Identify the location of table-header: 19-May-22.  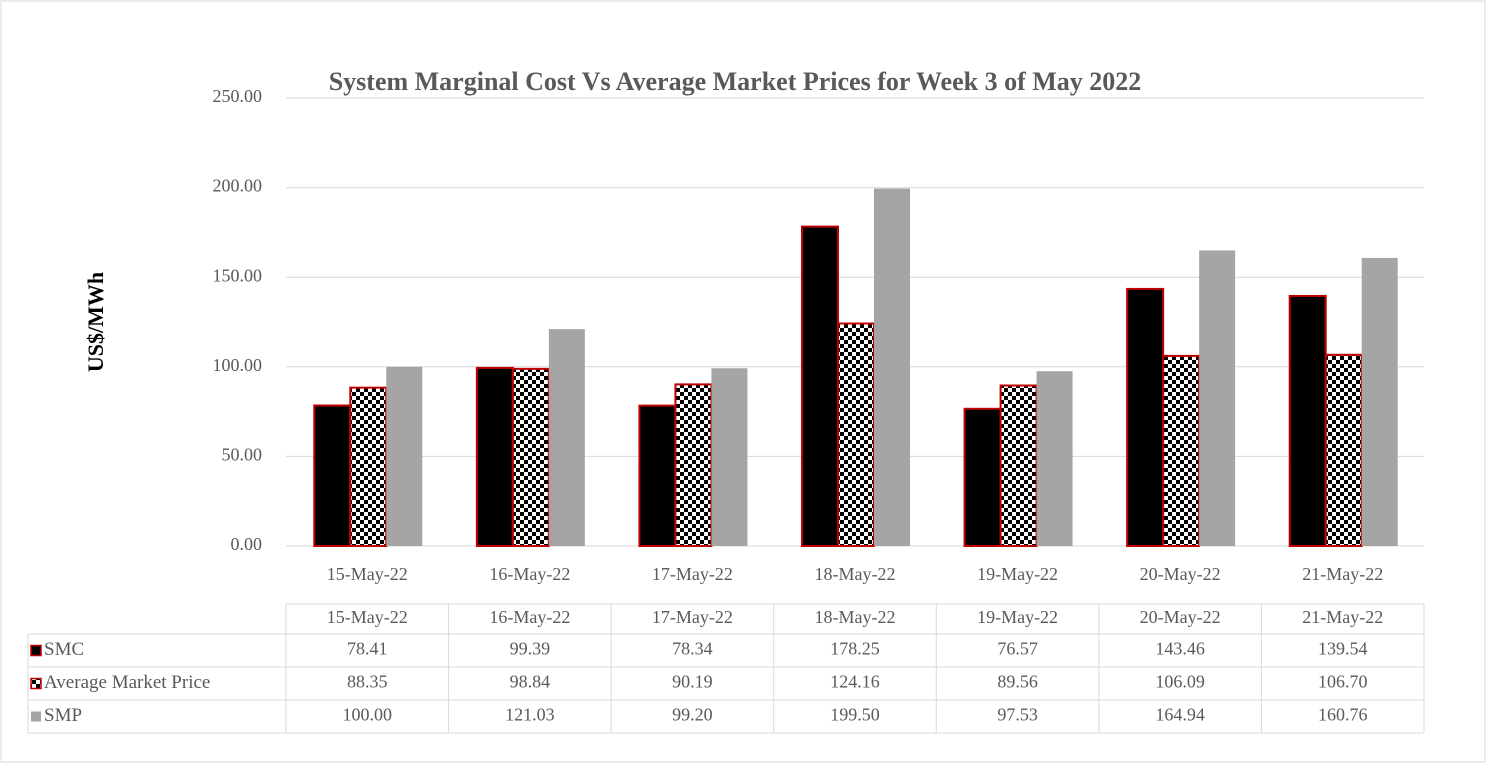
(1017, 617).